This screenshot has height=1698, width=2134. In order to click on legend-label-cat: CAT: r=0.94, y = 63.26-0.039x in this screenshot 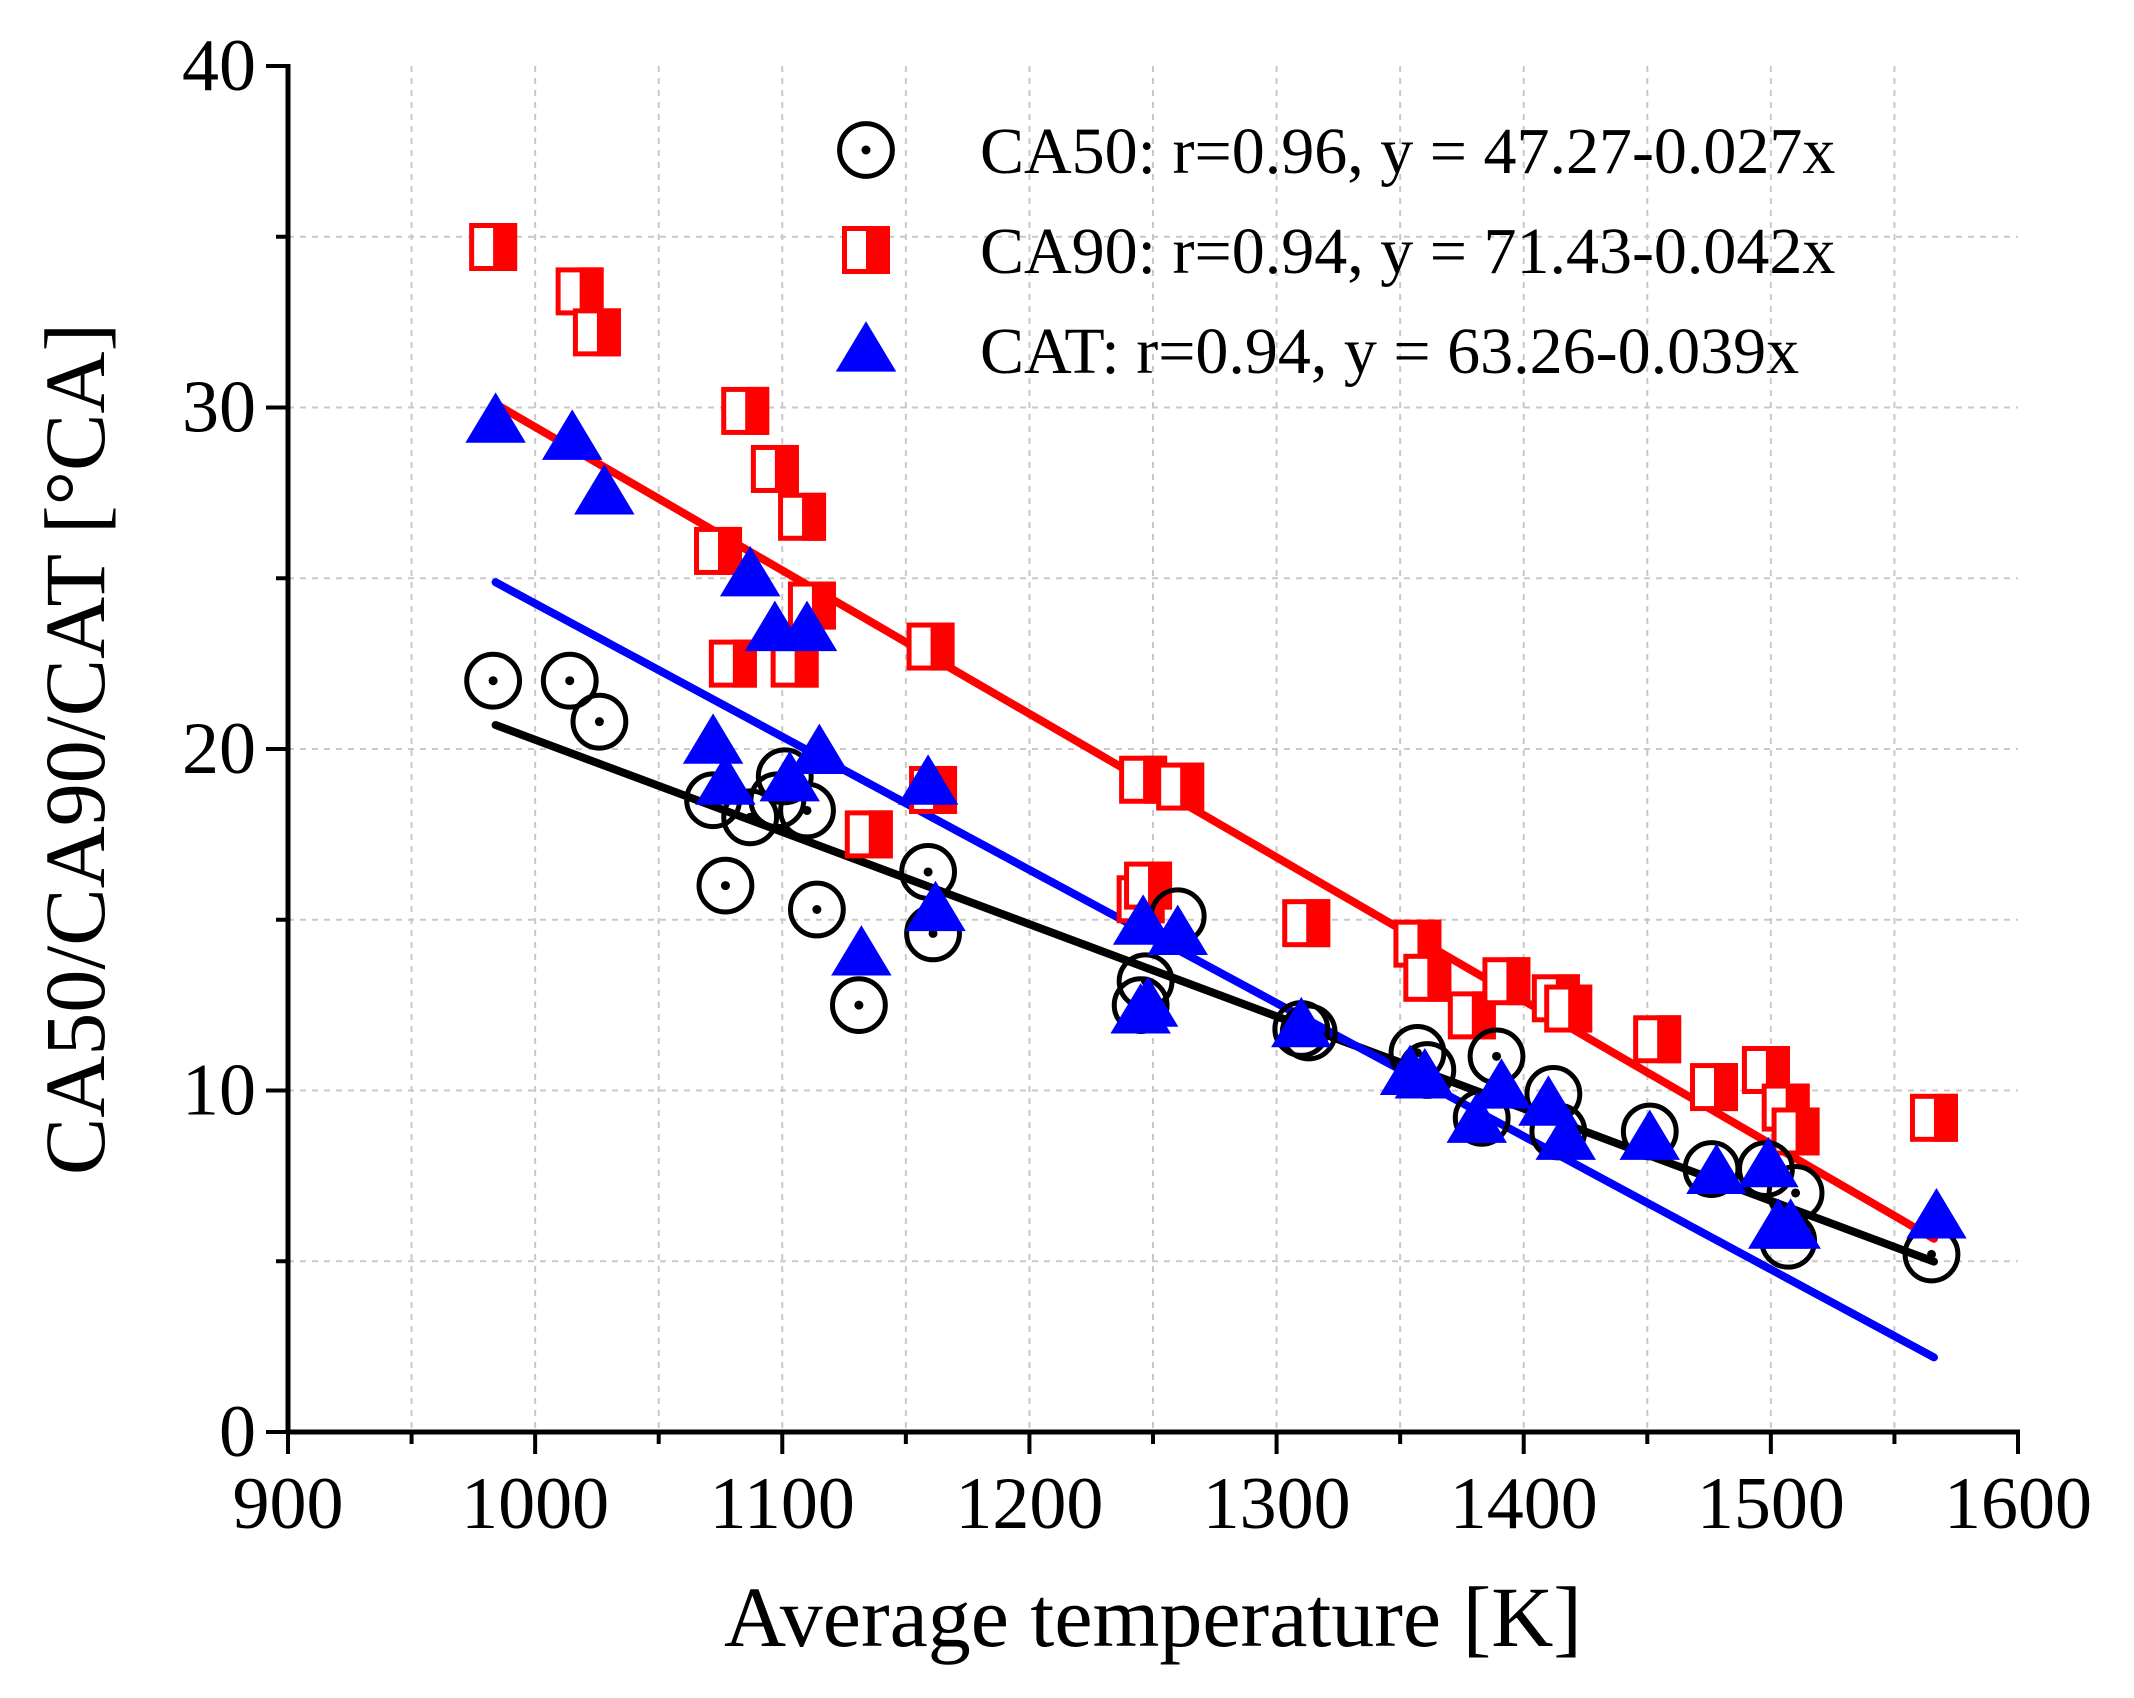, I will do `click(1389, 351)`.